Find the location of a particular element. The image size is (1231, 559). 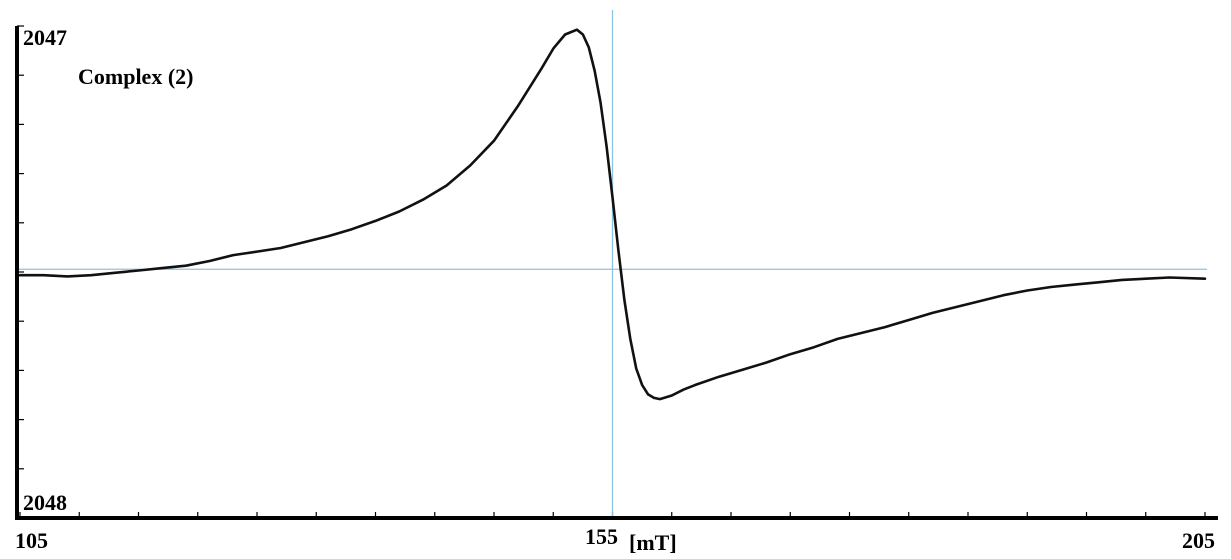

x-tick-label-max: 205 is located at coordinates (1198, 540).